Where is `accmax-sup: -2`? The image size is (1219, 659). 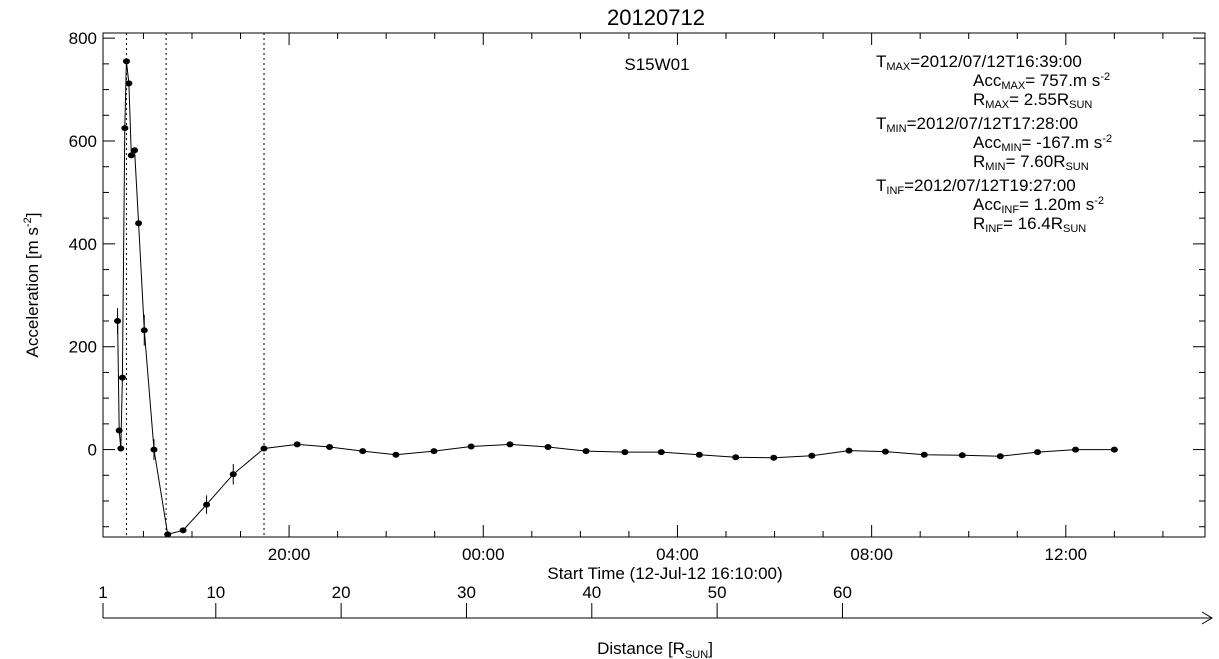
accmax-sup: -2 is located at coordinates (1105, 77).